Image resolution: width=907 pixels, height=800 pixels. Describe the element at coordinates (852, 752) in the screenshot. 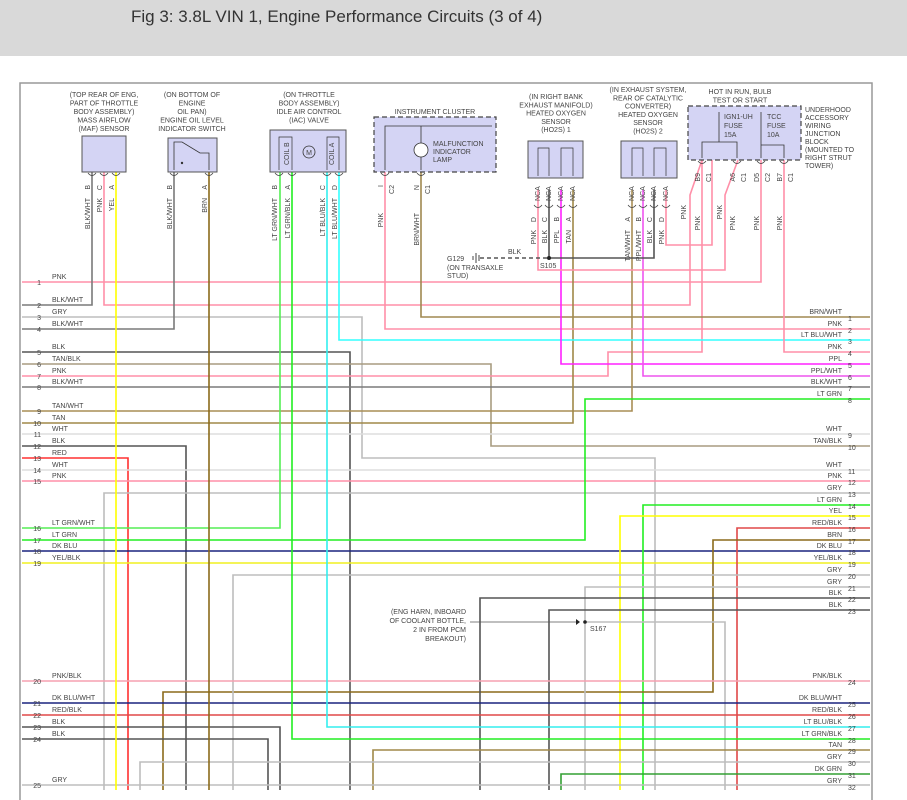

I see `right-row-number: 29` at that location.